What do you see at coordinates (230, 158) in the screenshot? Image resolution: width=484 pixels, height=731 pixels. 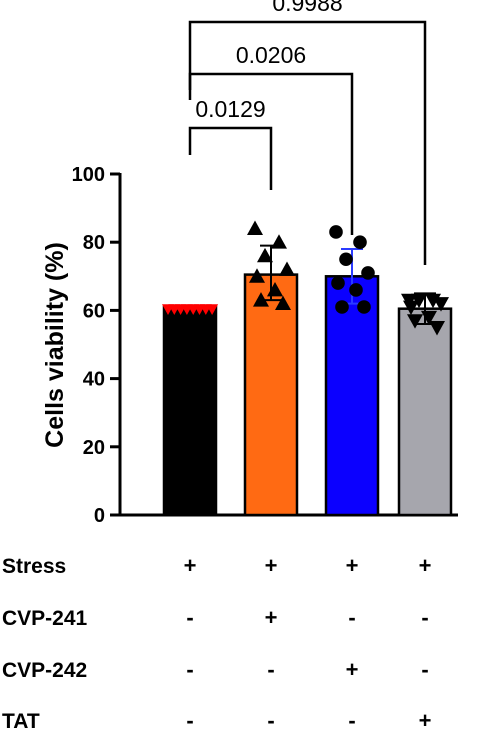 I see `comparison-bracket` at bounding box center [230, 158].